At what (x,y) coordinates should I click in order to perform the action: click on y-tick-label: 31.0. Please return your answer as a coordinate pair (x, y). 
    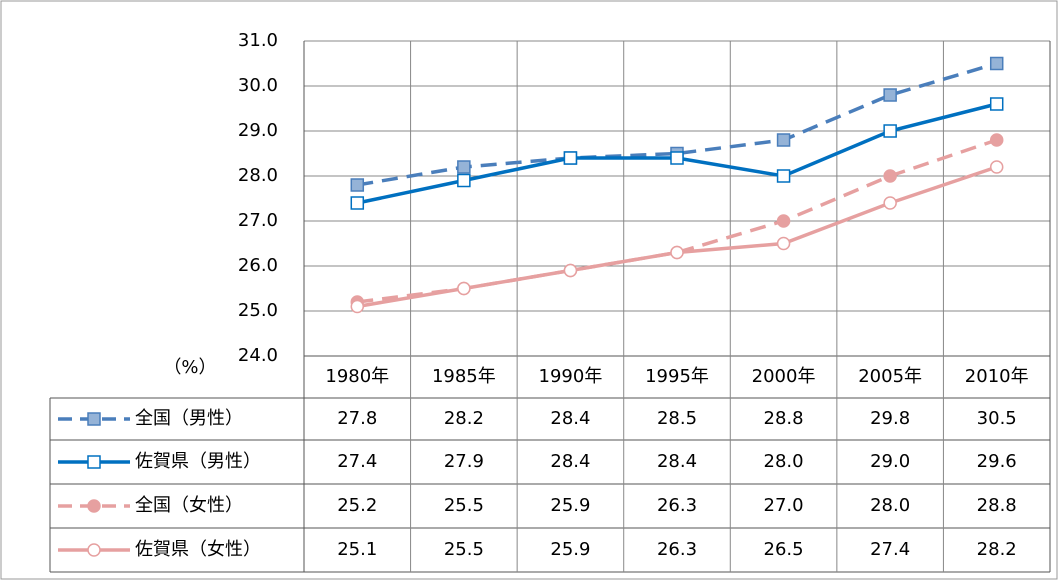
    Looking at the image, I should click on (258, 40).